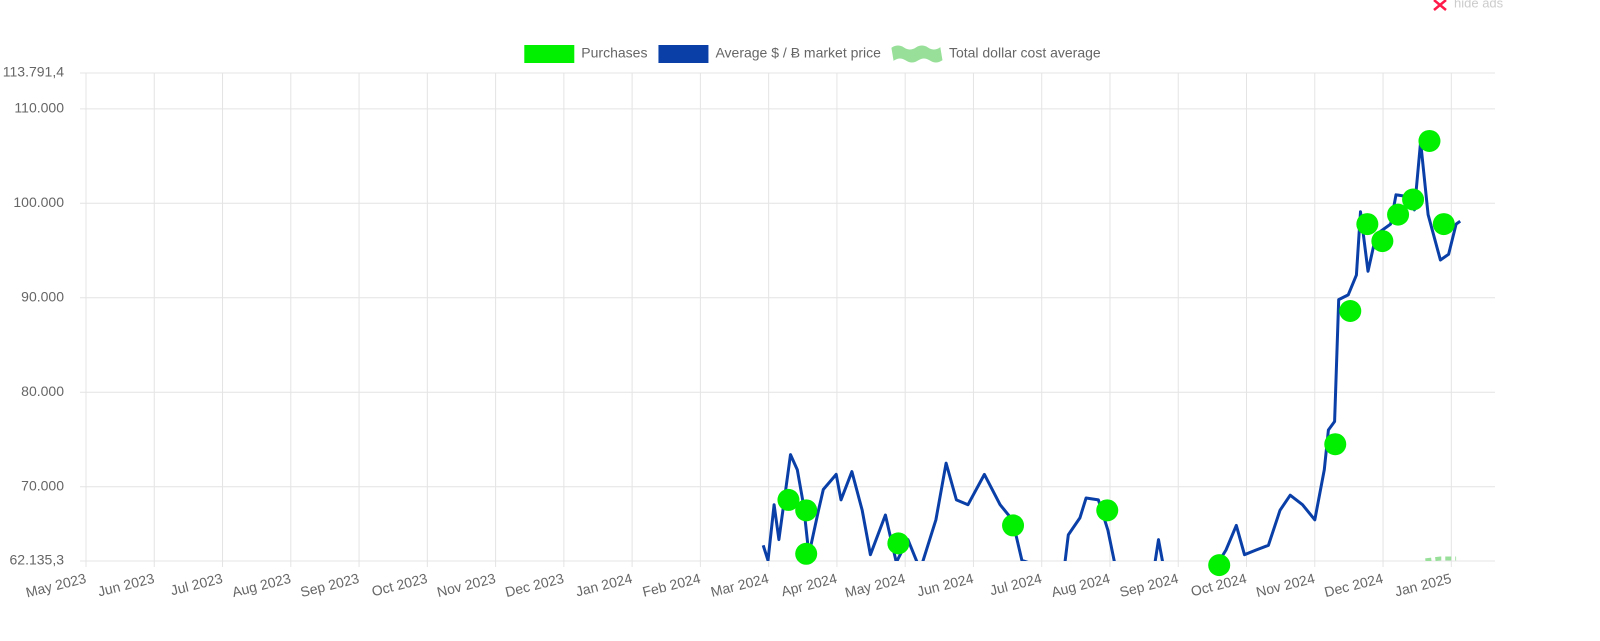 Image resolution: width=1600 pixels, height=641 pixels. Describe the element at coordinates (42, 485) in the screenshot. I see `y-tick-label: 70.000` at that location.